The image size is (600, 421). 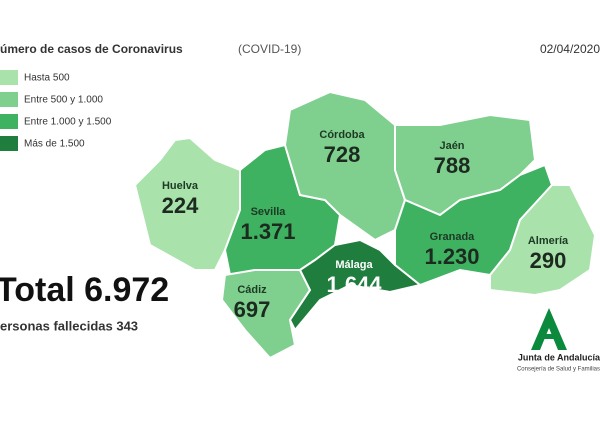 What do you see at coordinates (267, 231) in the screenshot?
I see `province-value: 1.371` at bounding box center [267, 231].